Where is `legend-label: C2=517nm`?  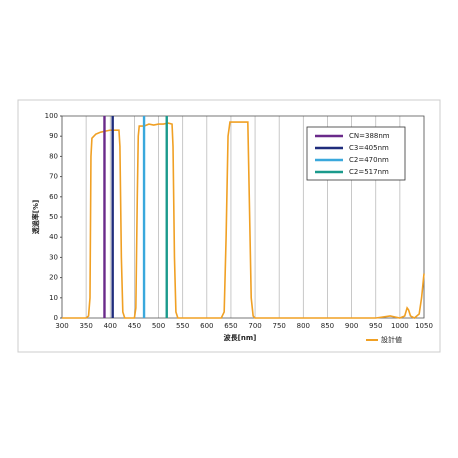
legend-label: C2=517nm is located at coordinates (369, 172).